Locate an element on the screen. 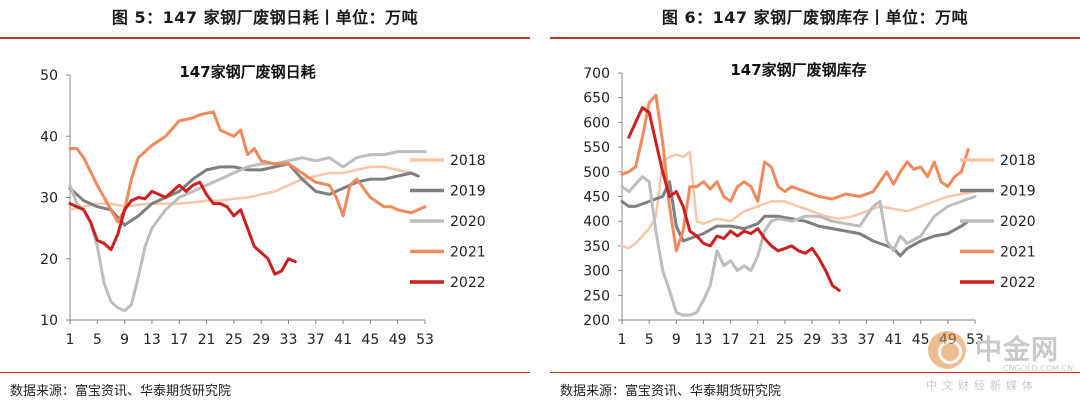 The image size is (1080, 401). y-tick-label: 20 is located at coordinates (49, 260).